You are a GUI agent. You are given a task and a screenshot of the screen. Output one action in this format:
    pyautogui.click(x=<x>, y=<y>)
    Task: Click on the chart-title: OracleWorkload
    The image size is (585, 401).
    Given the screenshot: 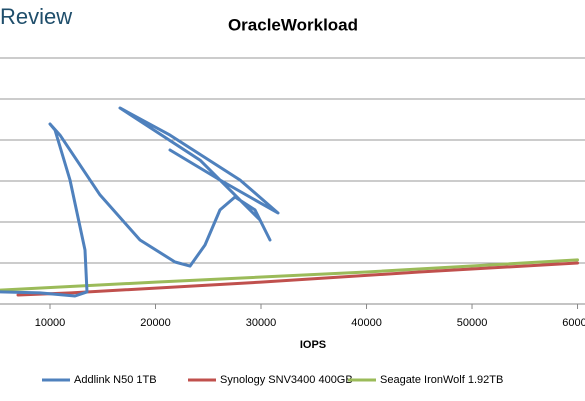 What is the action you would take?
    pyautogui.click(x=293, y=24)
    